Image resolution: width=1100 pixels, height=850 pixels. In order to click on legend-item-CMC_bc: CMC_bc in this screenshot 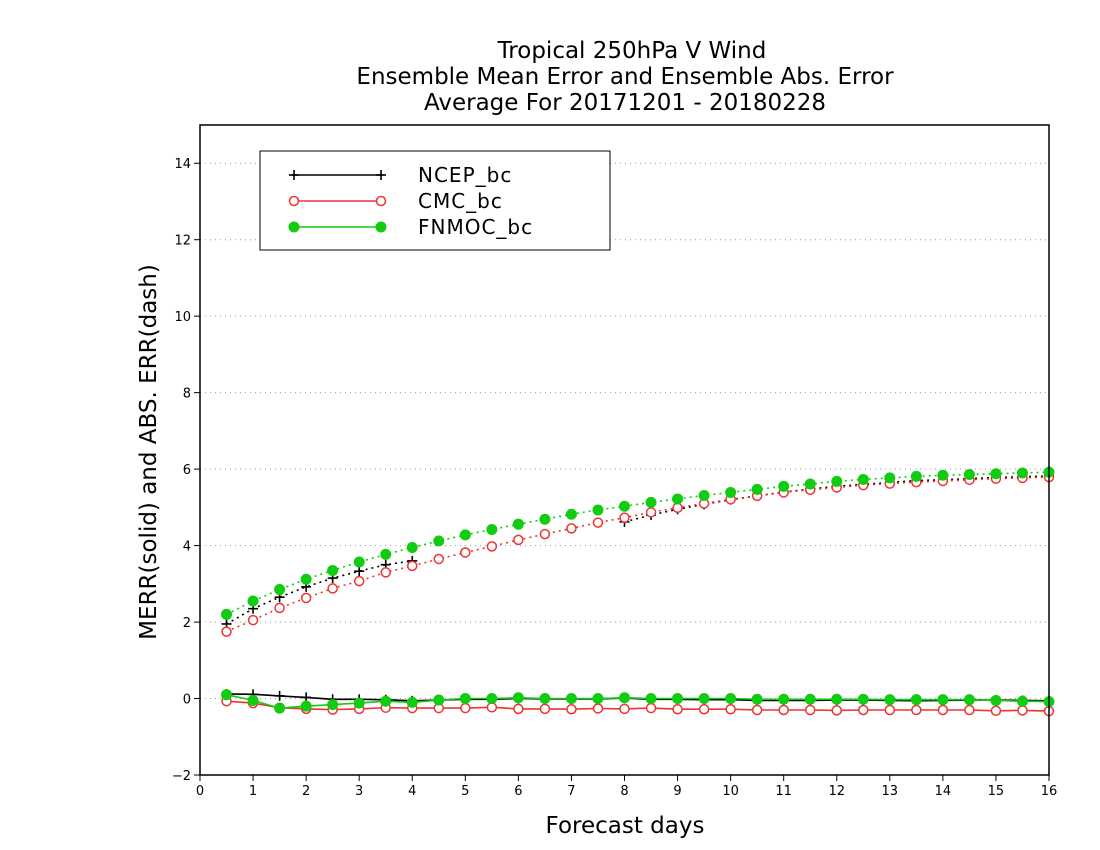, I will do `click(395, 201)`.